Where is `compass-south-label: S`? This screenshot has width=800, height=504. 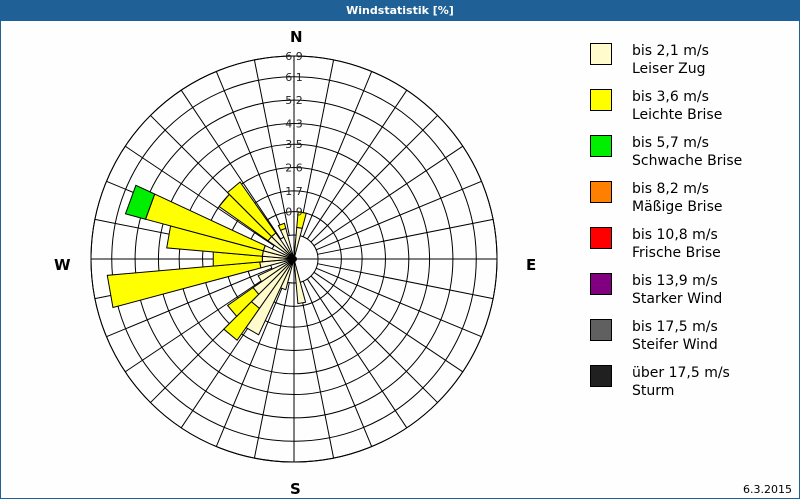
compass-south-label: S is located at coordinates (295, 489).